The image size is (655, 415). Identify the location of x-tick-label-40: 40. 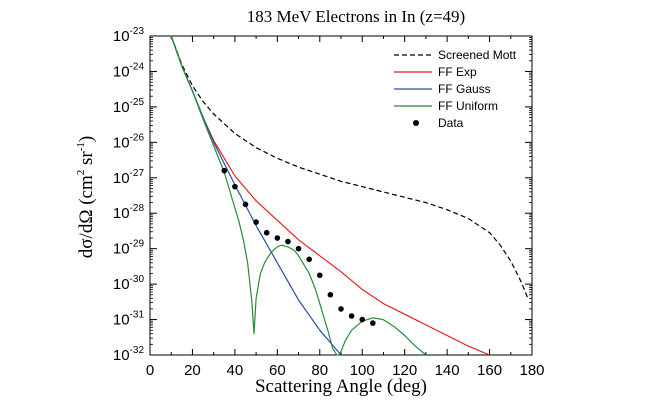
(235, 370).